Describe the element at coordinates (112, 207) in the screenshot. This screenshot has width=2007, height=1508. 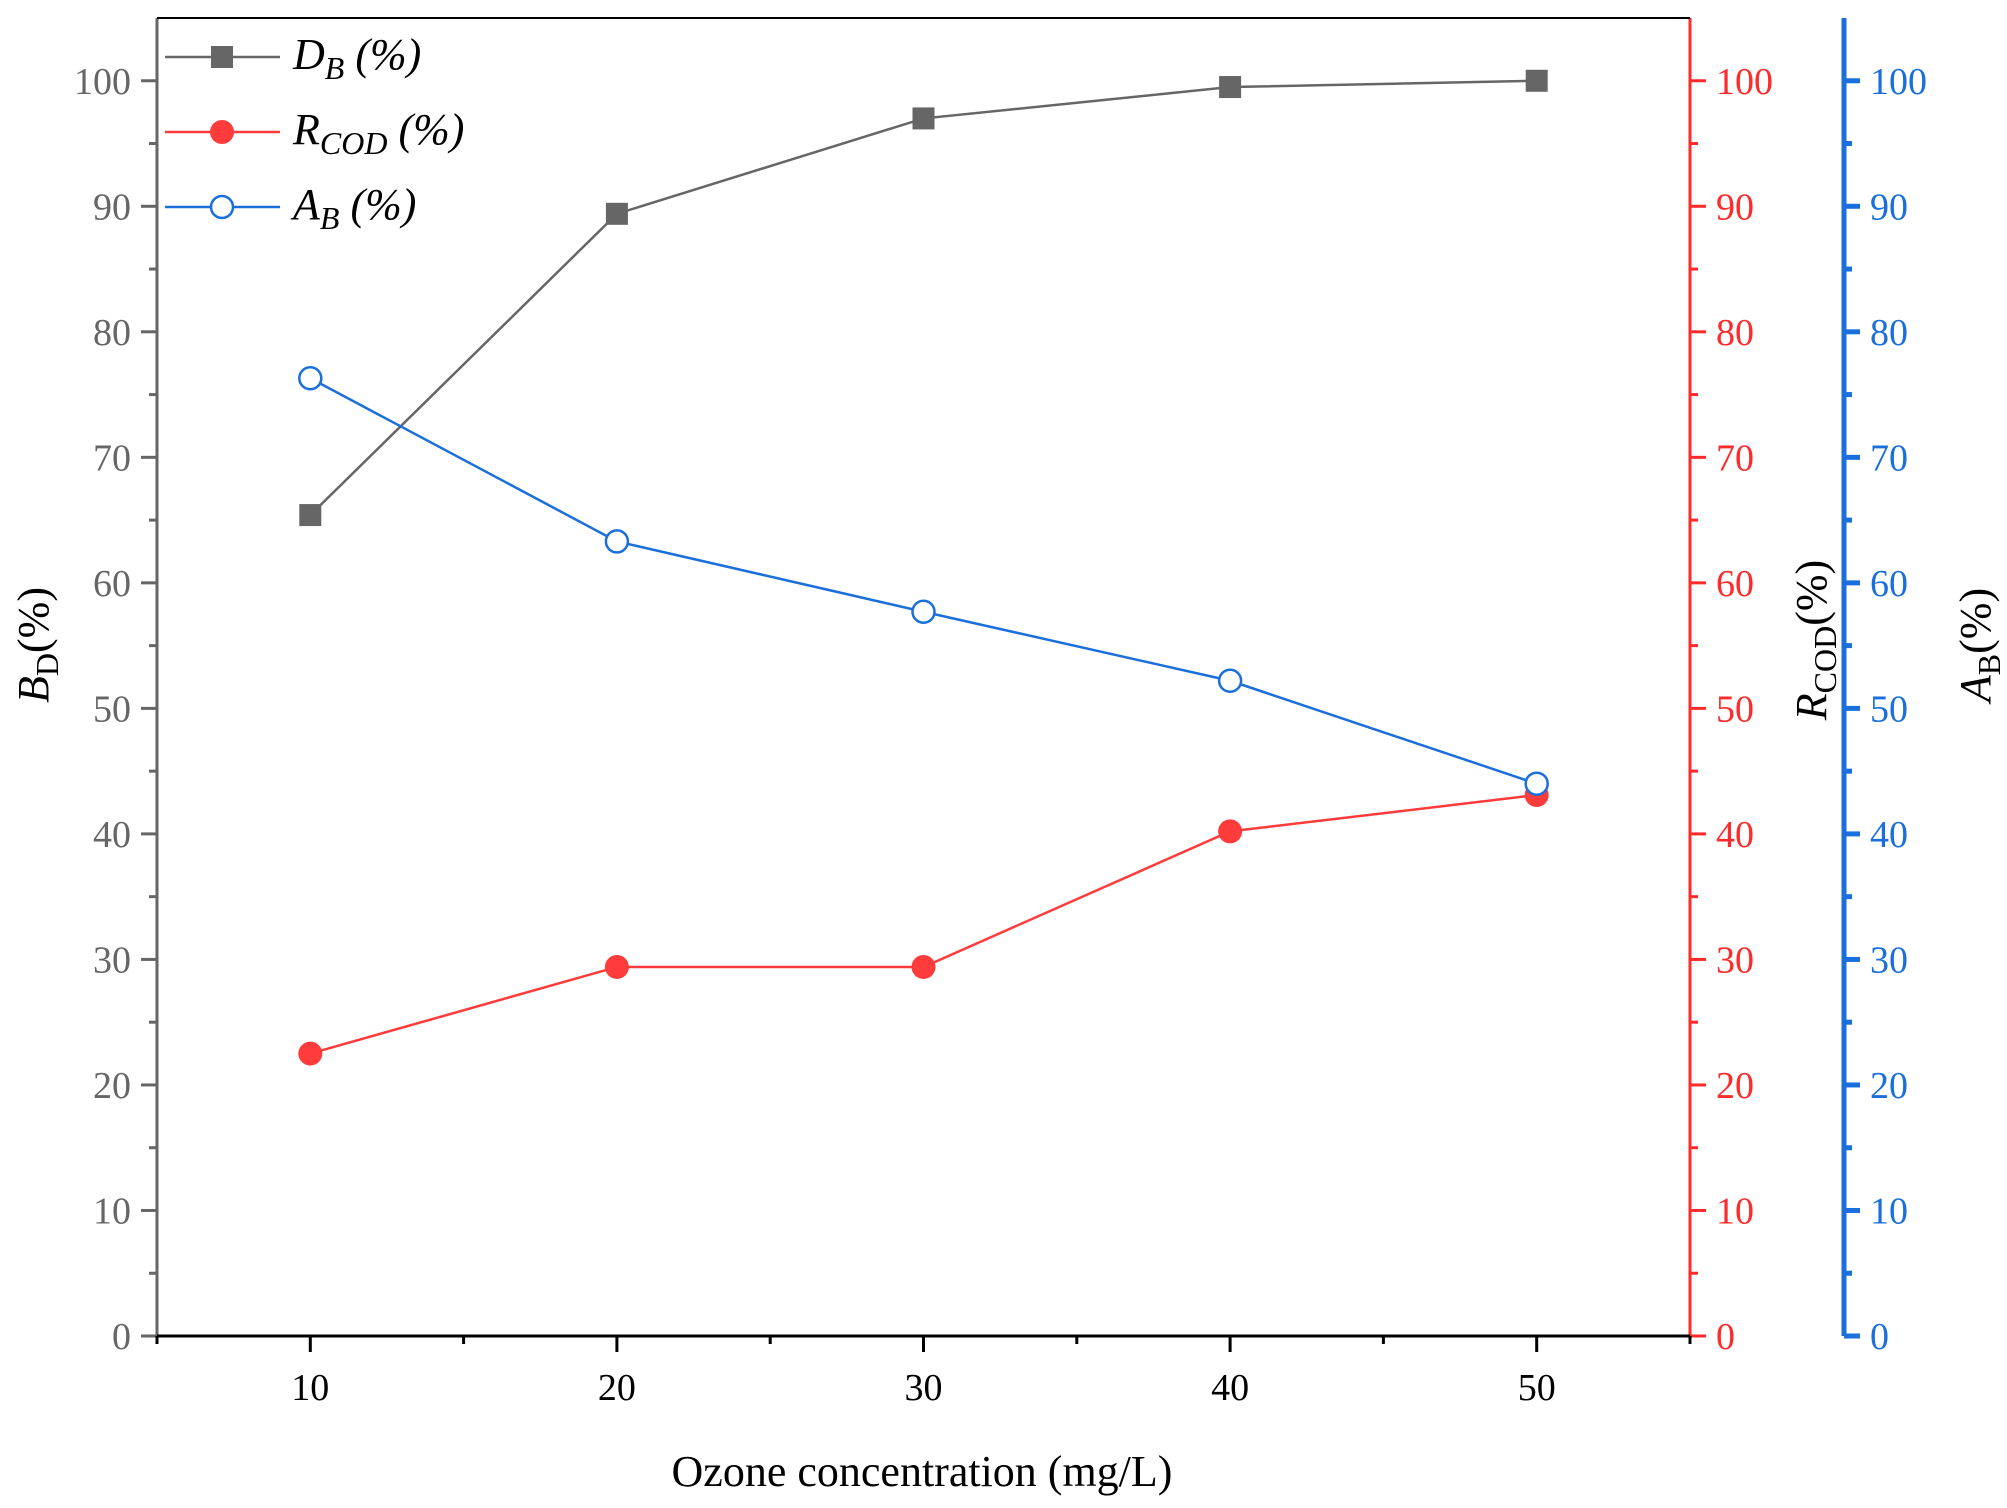
I see `left-tick-label: 90` at that location.